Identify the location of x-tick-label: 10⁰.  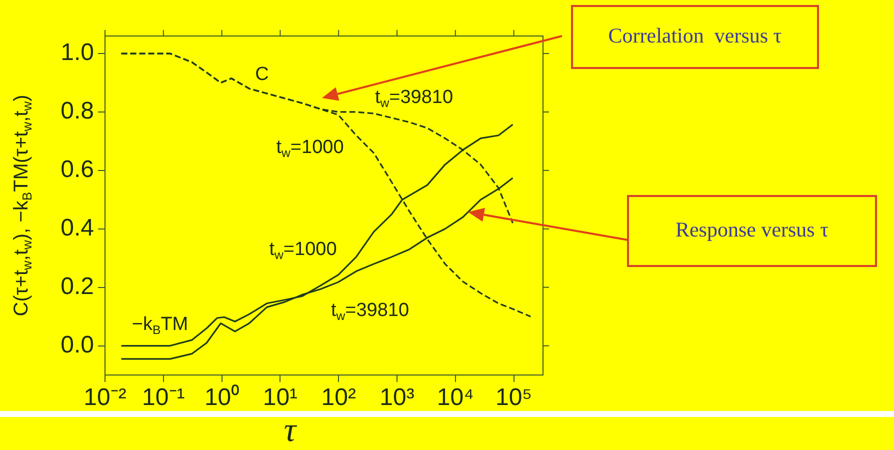
(222, 398).